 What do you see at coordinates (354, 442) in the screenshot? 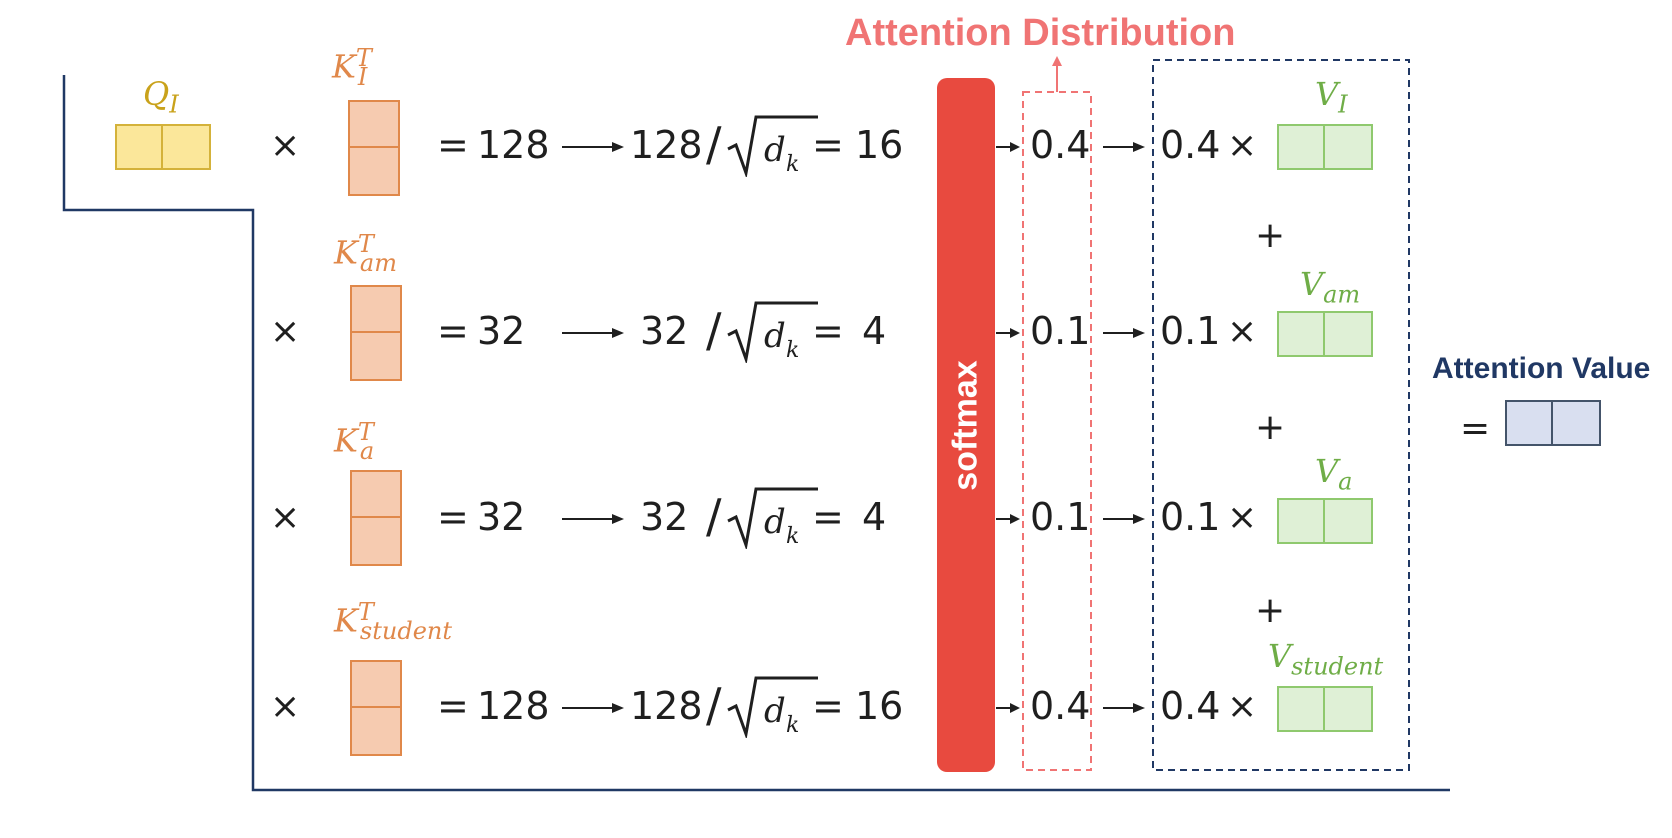
I see `key-label: KTa` at bounding box center [354, 442].